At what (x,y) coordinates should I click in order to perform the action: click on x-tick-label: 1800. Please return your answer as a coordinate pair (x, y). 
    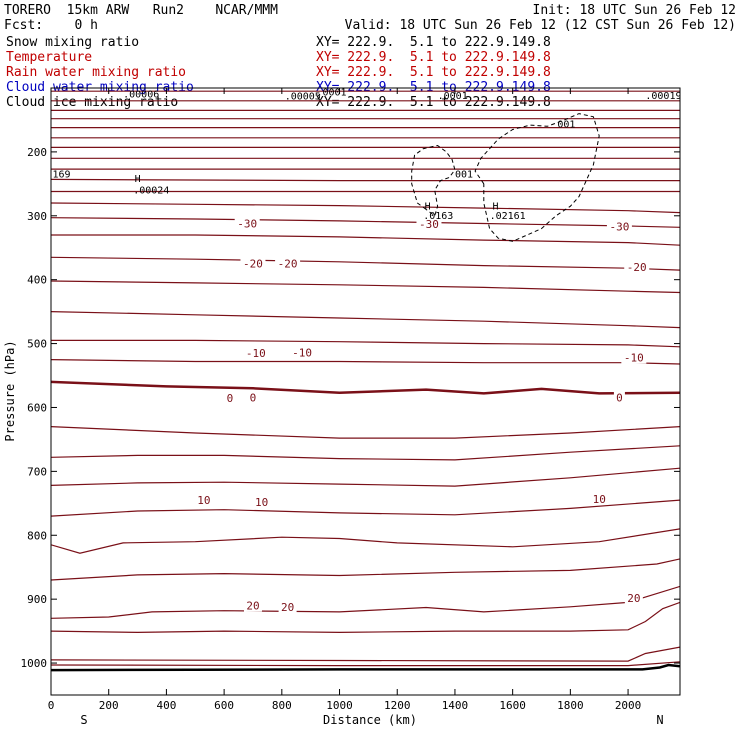
    Looking at the image, I should click on (570, 705).